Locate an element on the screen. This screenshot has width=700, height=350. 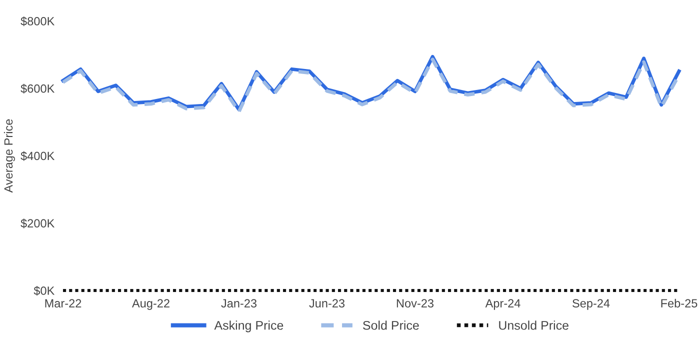
x-tick-label: Apr-24 is located at coordinates (502, 304).